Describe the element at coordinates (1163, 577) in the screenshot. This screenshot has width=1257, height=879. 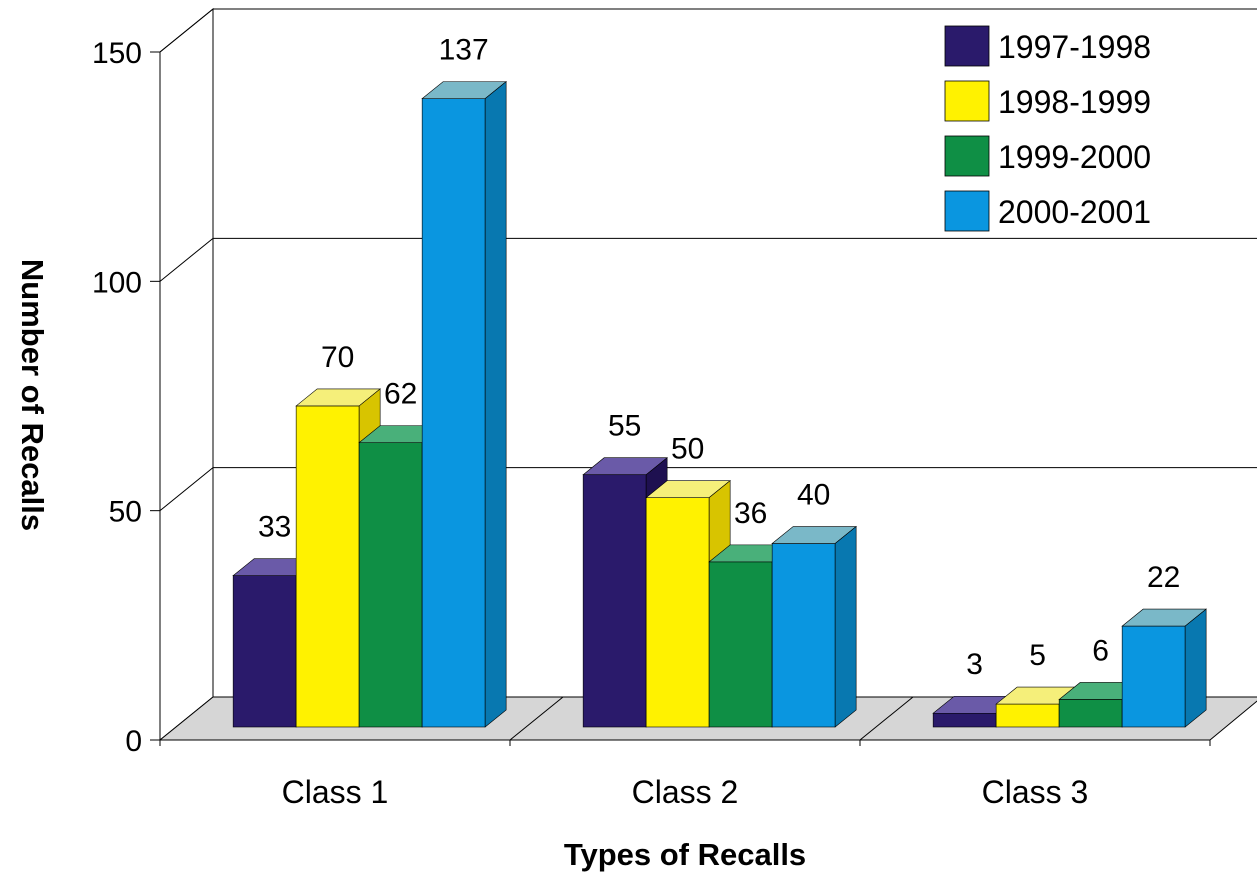
I see `value-label: 22` at that location.